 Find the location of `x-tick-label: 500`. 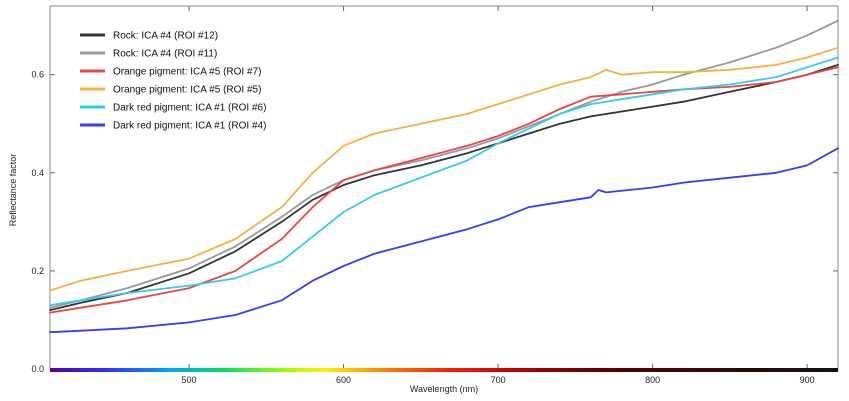

x-tick-label: 500 is located at coordinates (189, 380).